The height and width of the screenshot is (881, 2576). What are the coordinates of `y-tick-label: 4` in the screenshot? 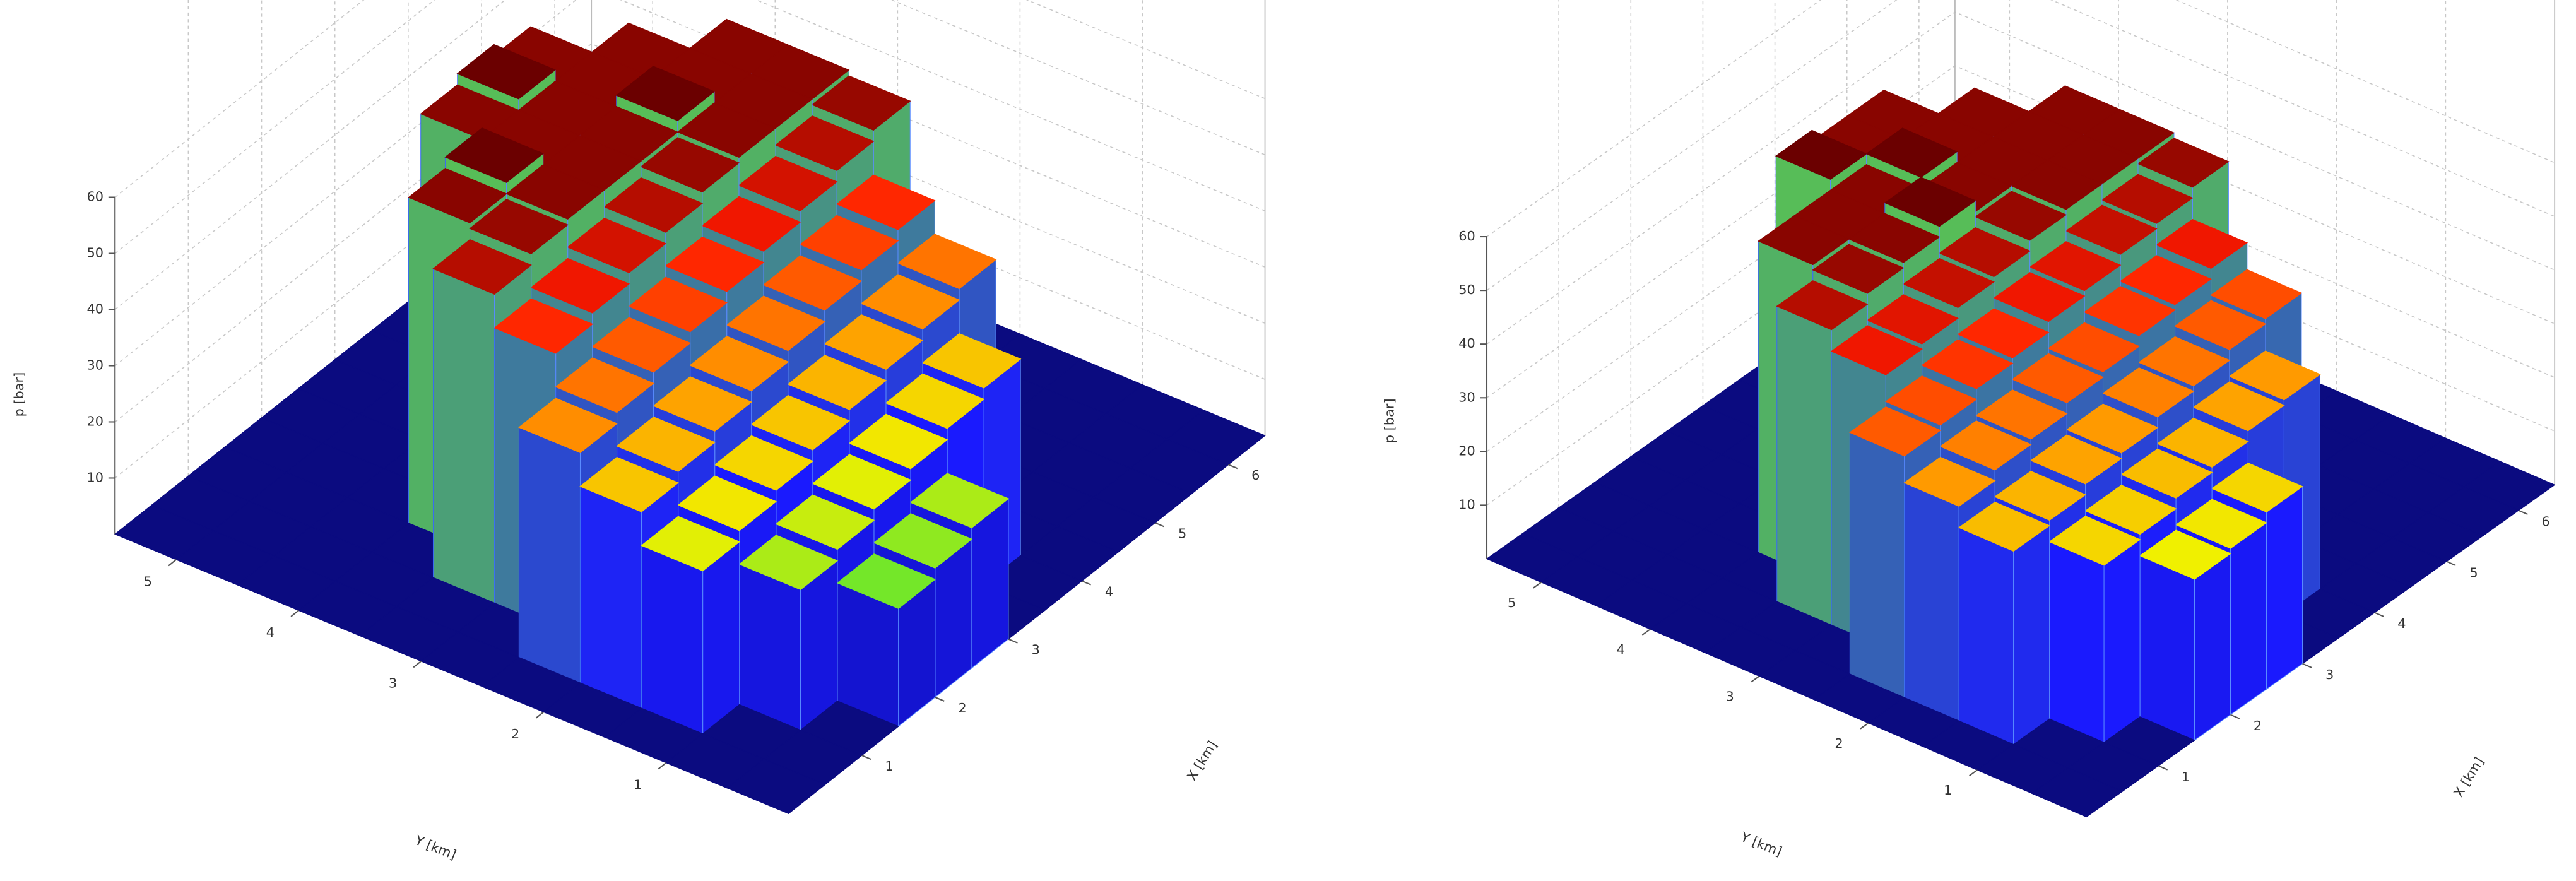 It's located at (1621, 650).